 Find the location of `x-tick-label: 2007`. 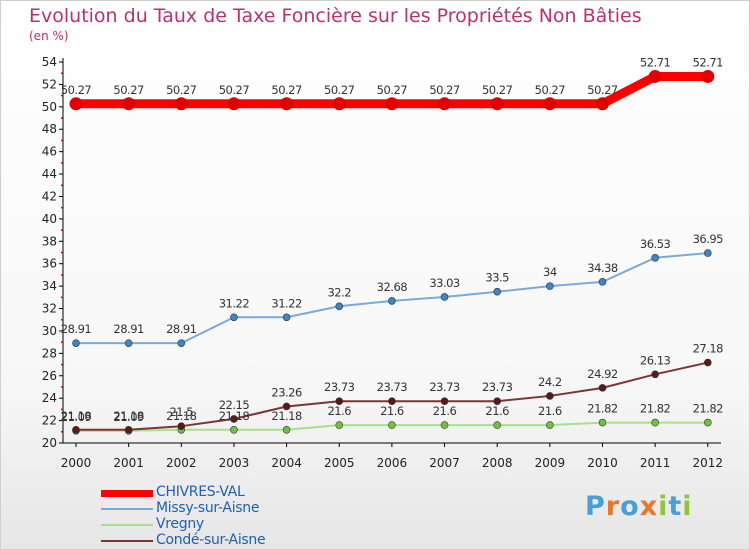

x-tick-label: 2007 is located at coordinates (444, 463).